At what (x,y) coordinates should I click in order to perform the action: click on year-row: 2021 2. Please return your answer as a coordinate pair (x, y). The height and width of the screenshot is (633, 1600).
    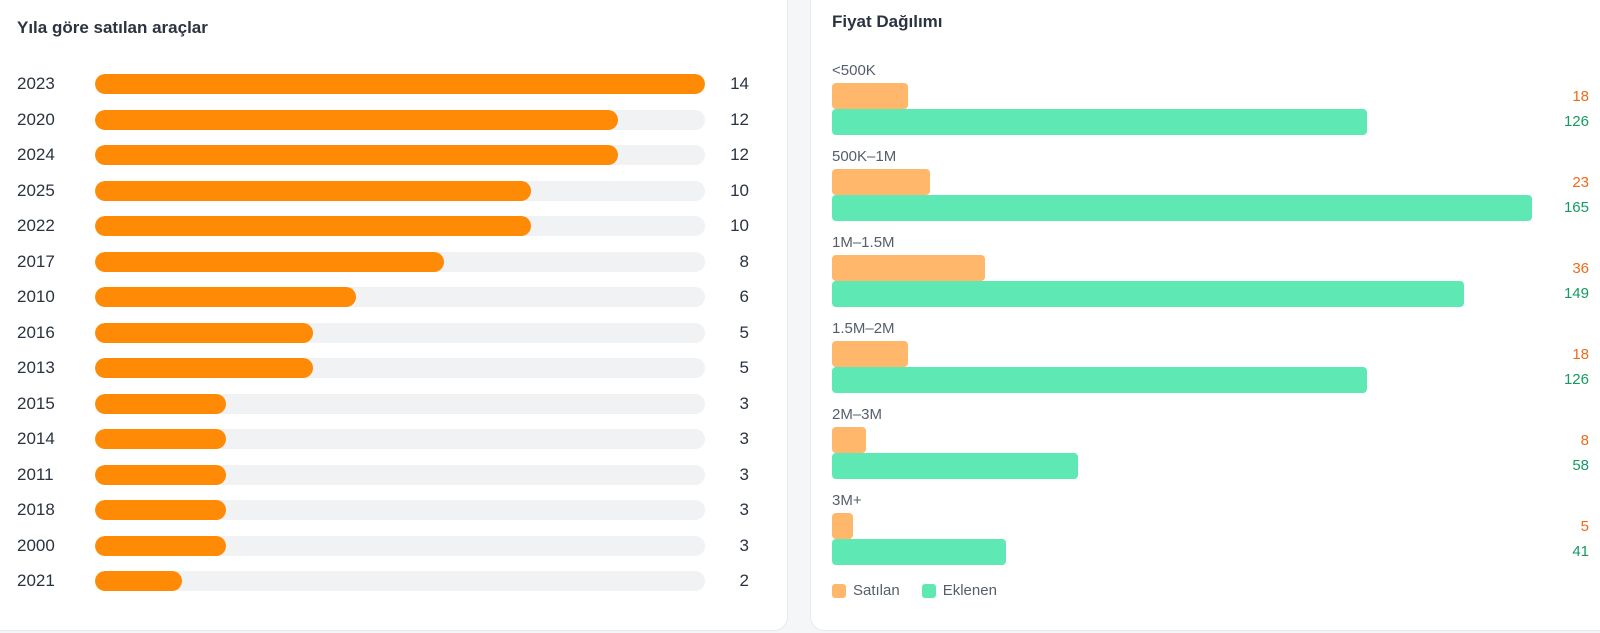
    Looking at the image, I should click on (393, 581).